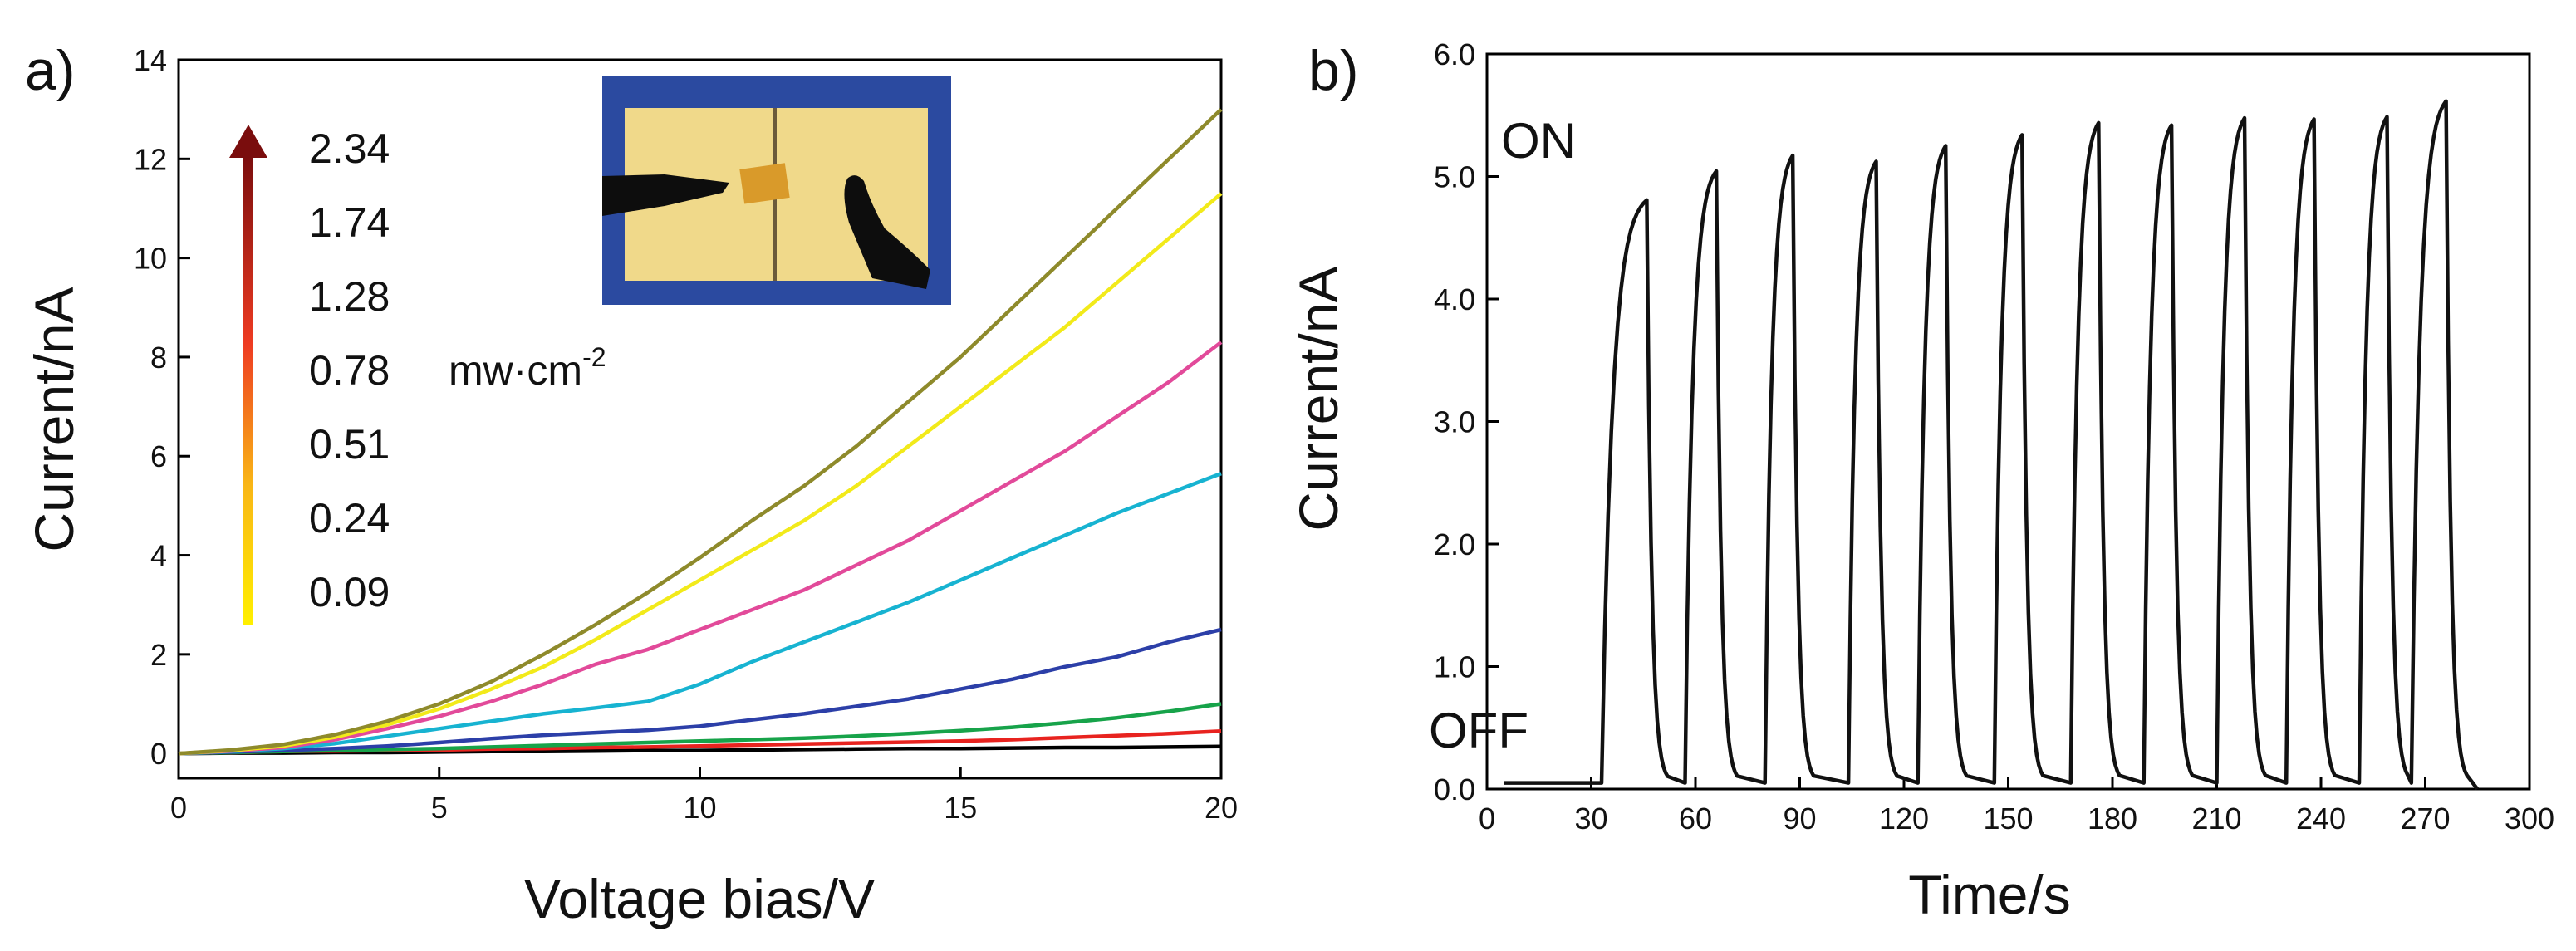 The height and width of the screenshot is (951, 2576). I want to click on legend-value: 1.74, so click(349, 222).